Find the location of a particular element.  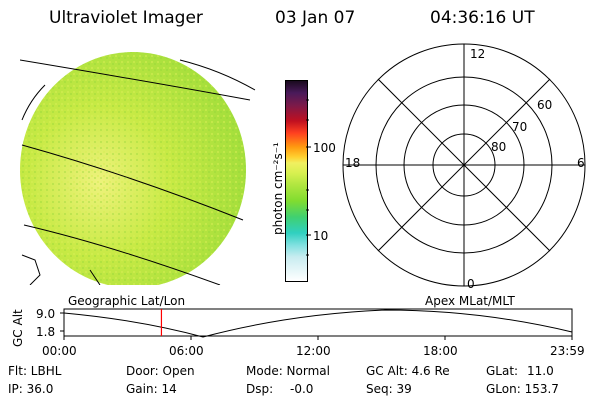

instrument-title: Ultraviolet Imager is located at coordinates (126, 18).